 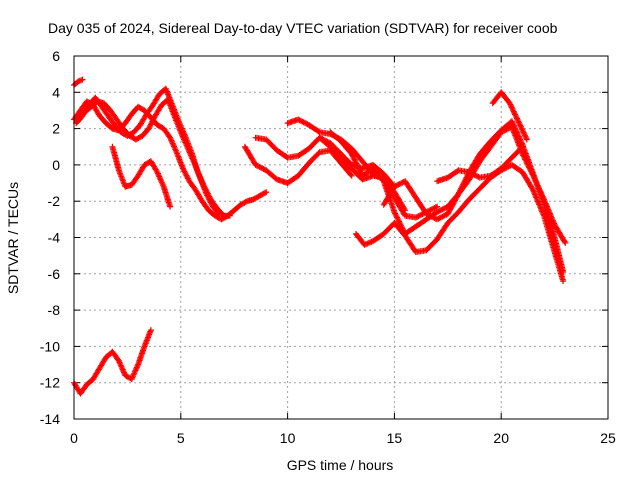 I want to click on x-axis-title: GPS time / hours, so click(x=340, y=465).